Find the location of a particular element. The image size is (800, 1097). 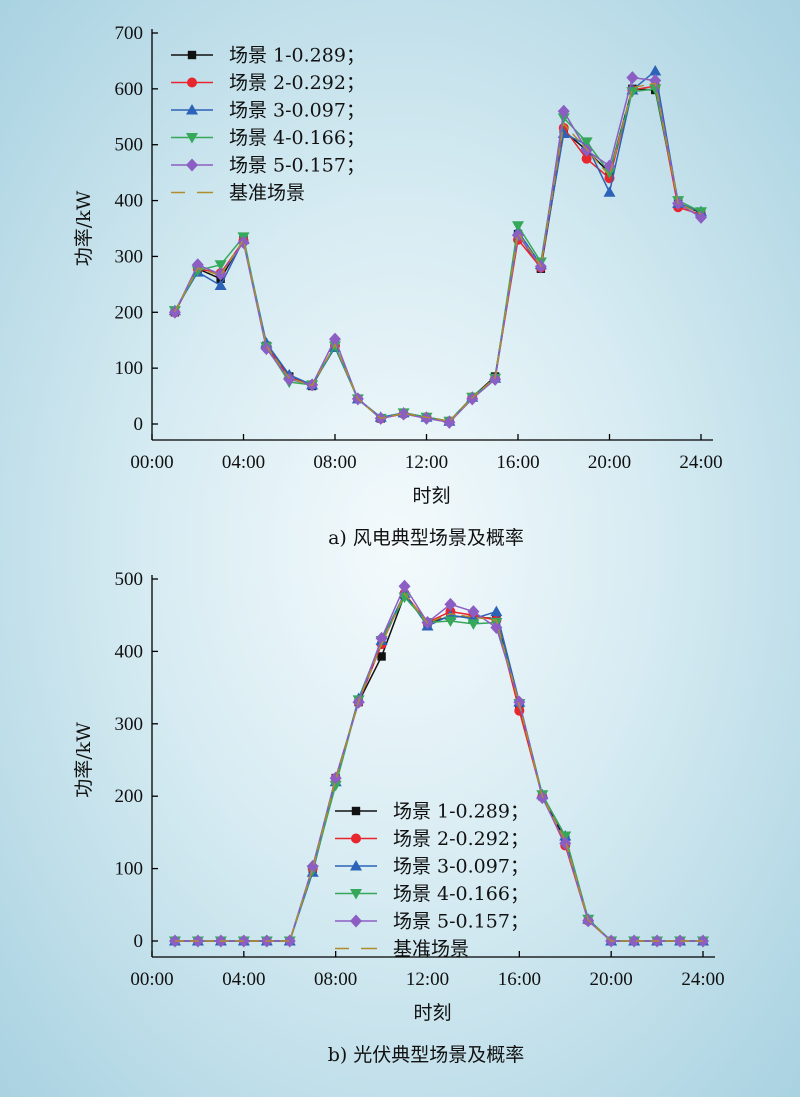

chart-caption: b) 光伏典型场景及概率 is located at coordinates (426, 1055).